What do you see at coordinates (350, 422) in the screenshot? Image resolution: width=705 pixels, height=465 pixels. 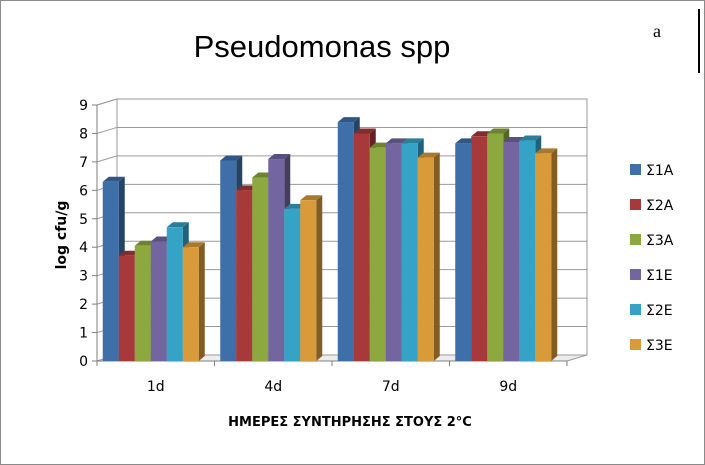 I see `x-axis-label: ΗΜΕΡΕΣ ΣΥΝΤΗΡΗΣΗΣ ΣΤΟΥΣ 2°C` at bounding box center [350, 422].